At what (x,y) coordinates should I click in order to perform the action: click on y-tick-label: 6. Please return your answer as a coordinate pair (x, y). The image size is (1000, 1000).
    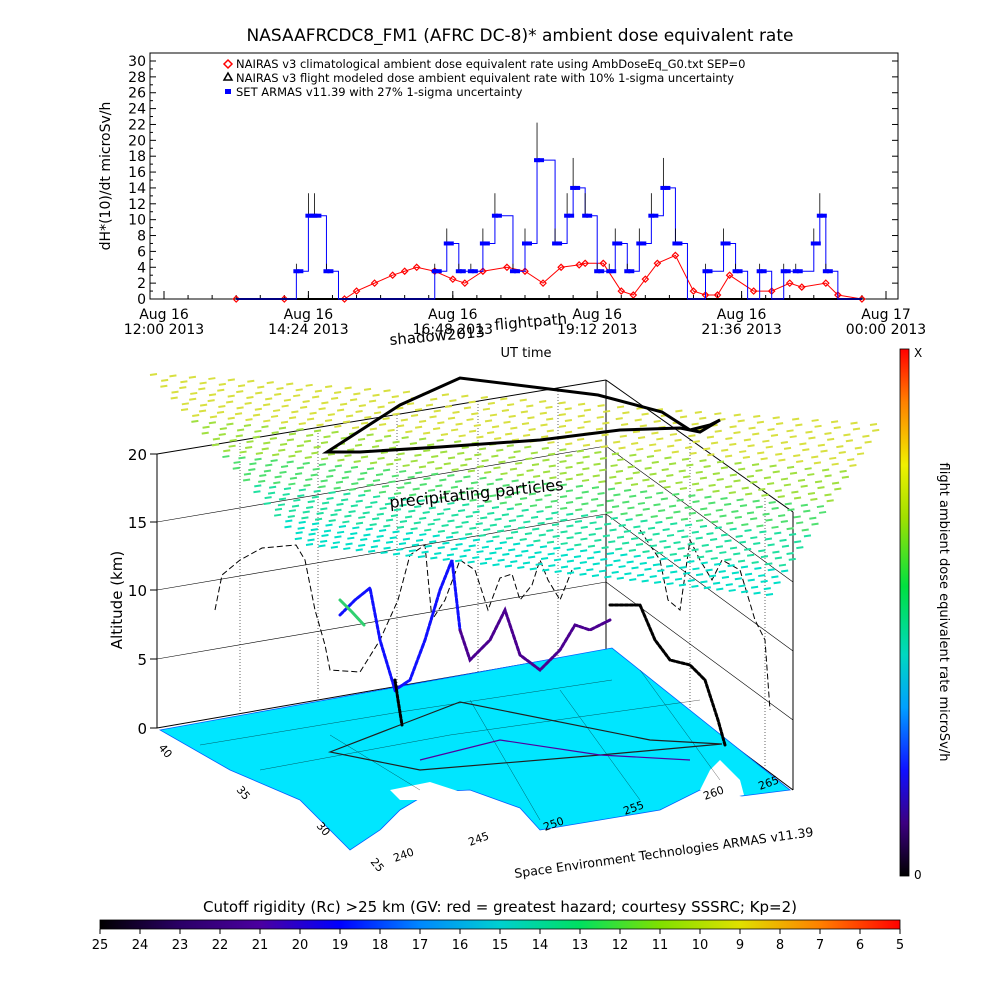
    Looking at the image, I should click on (141, 252).